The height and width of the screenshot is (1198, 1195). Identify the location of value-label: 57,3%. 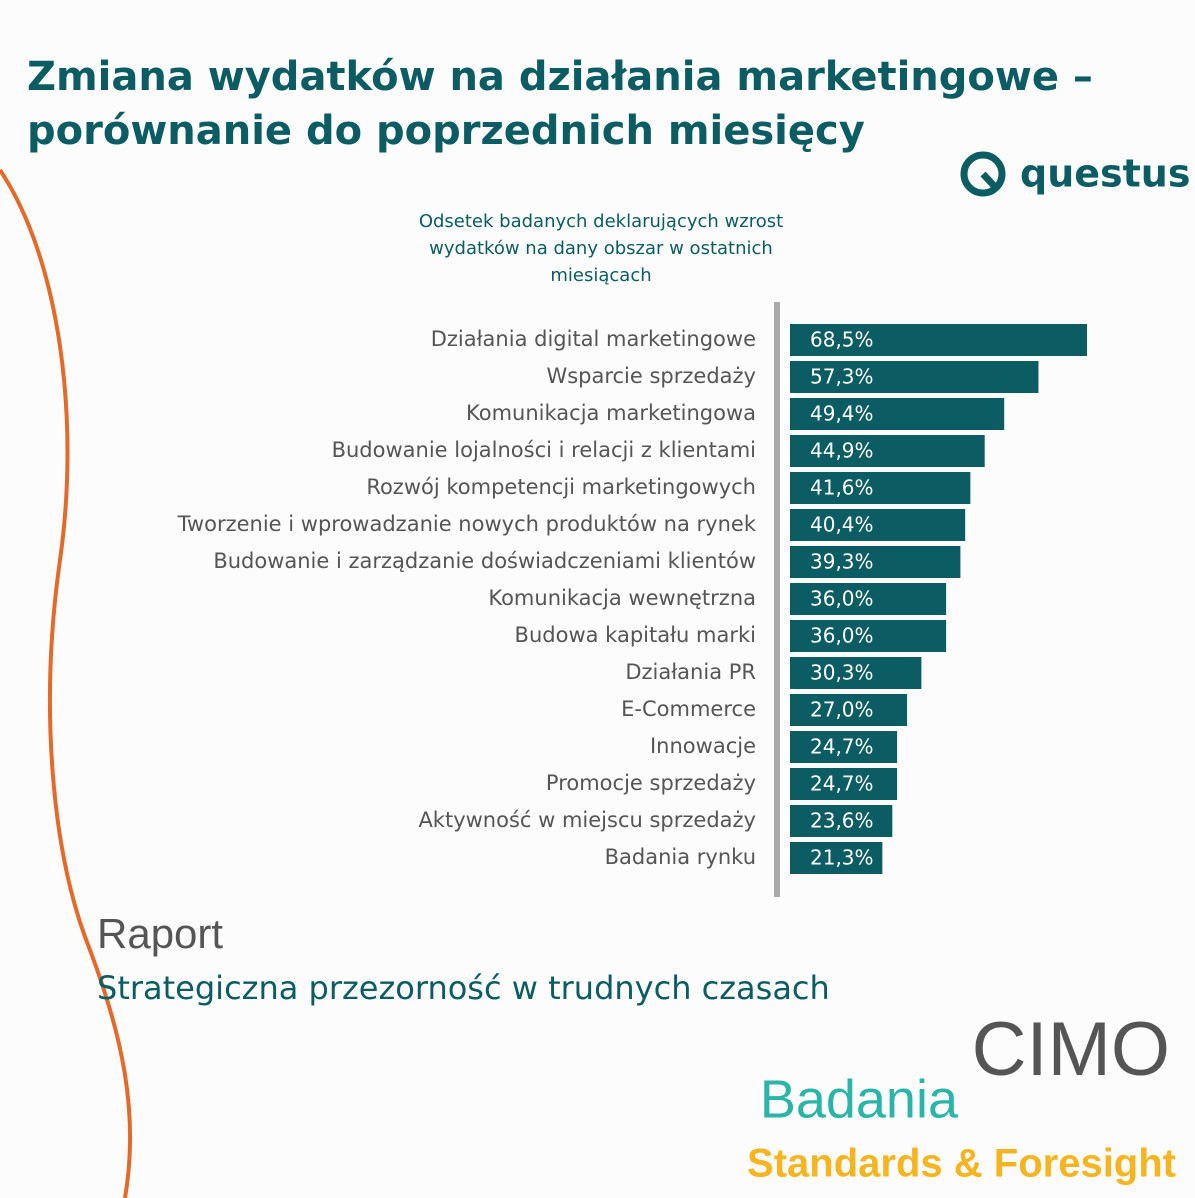
(842, 377).